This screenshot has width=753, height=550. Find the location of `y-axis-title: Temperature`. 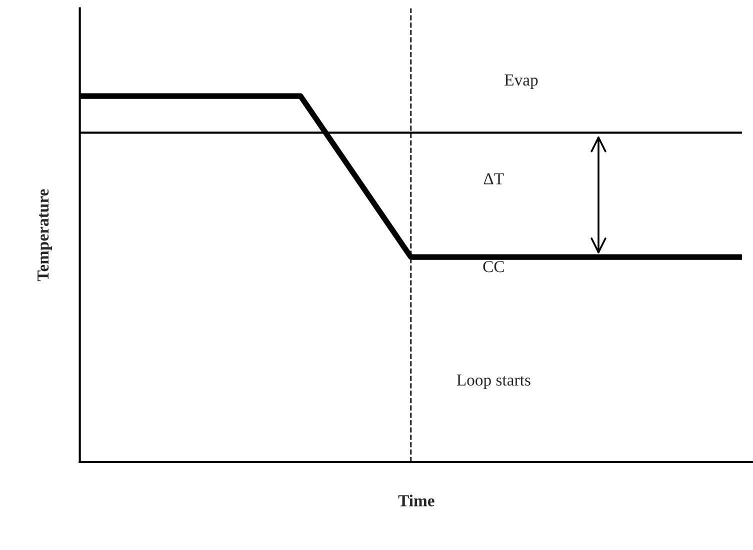

y-axis-title: Temperature is located at coordinates (45, 235).